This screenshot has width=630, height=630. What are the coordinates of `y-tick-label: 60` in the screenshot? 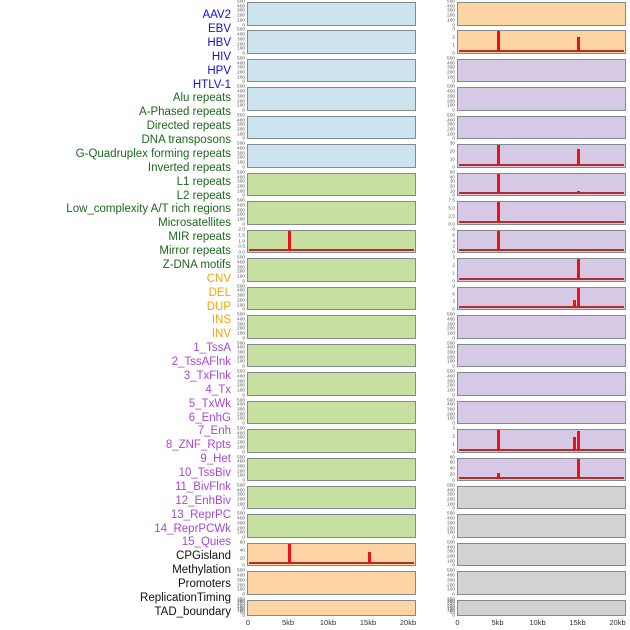 It's located at (242, 542).